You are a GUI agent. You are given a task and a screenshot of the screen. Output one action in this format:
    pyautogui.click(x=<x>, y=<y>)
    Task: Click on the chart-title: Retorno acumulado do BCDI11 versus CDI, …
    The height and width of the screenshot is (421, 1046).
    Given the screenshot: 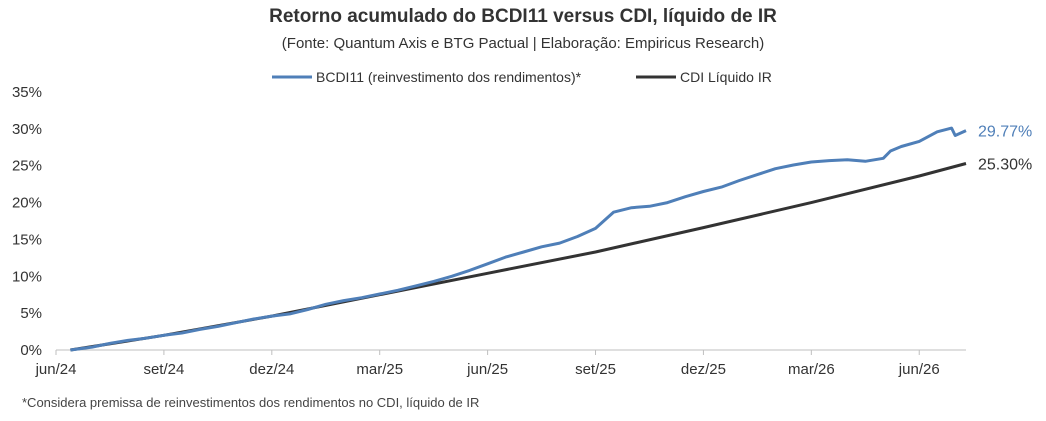 What is the action you would take?
    pyautogui.click(x=523, y=16)
    